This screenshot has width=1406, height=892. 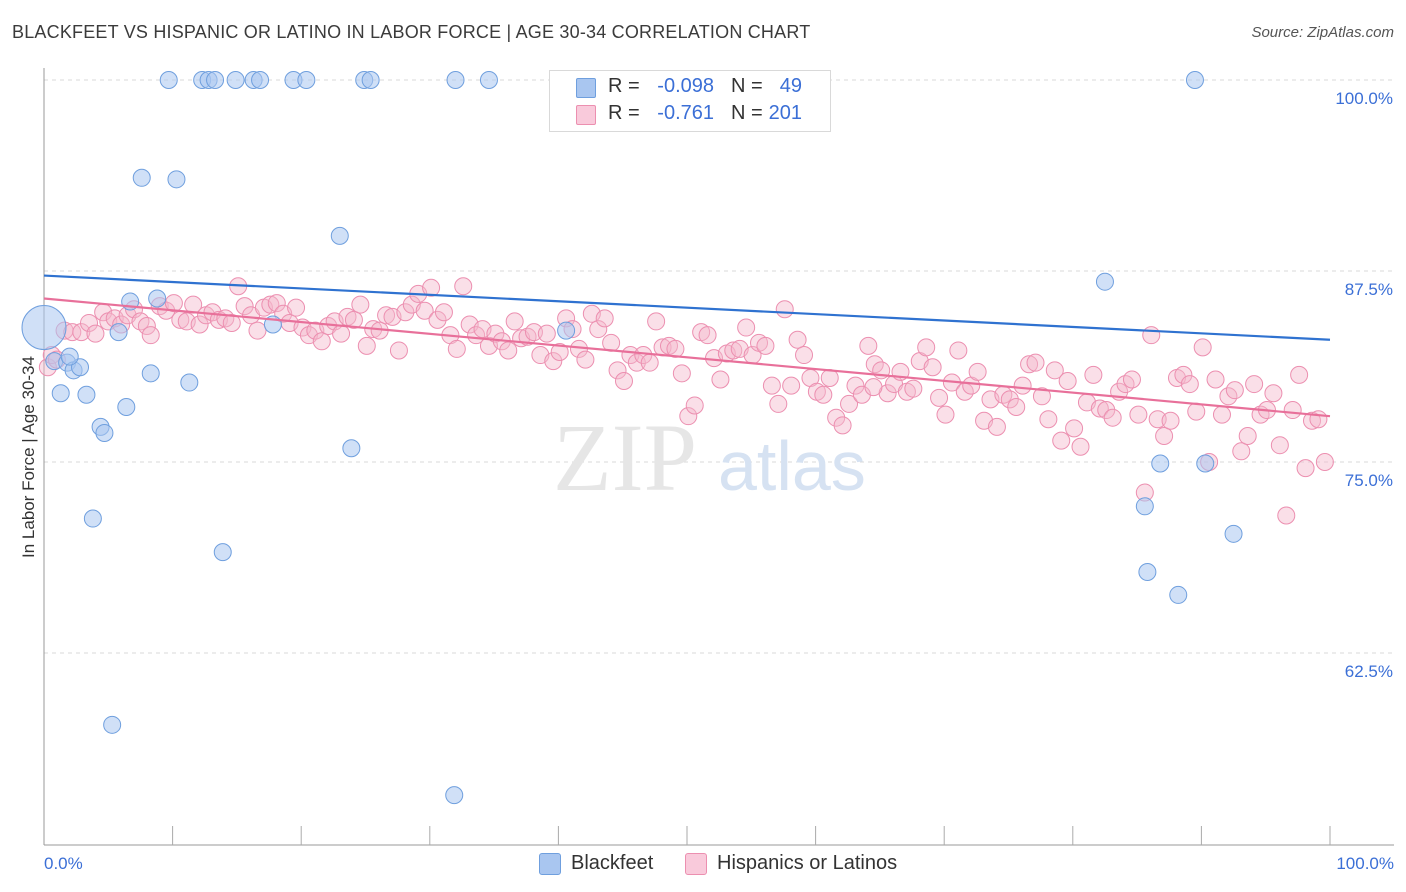 I want to click on chart-source: Source: ZipAtlas.com, so click(x=1322, y=32).